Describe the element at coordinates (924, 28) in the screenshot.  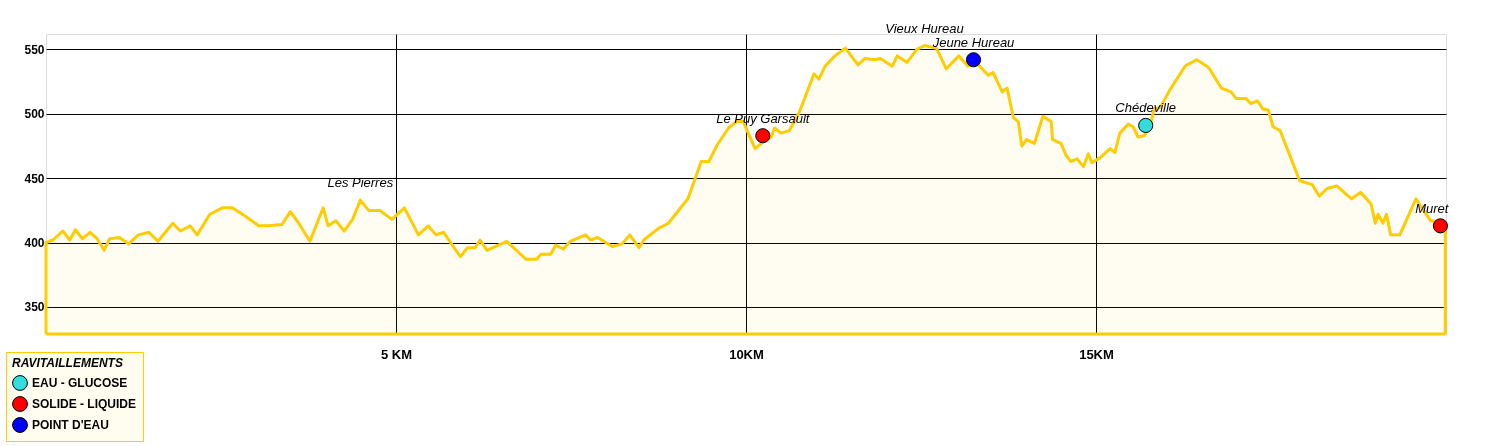
I see `annotation: Vieux Hureau` at that location.